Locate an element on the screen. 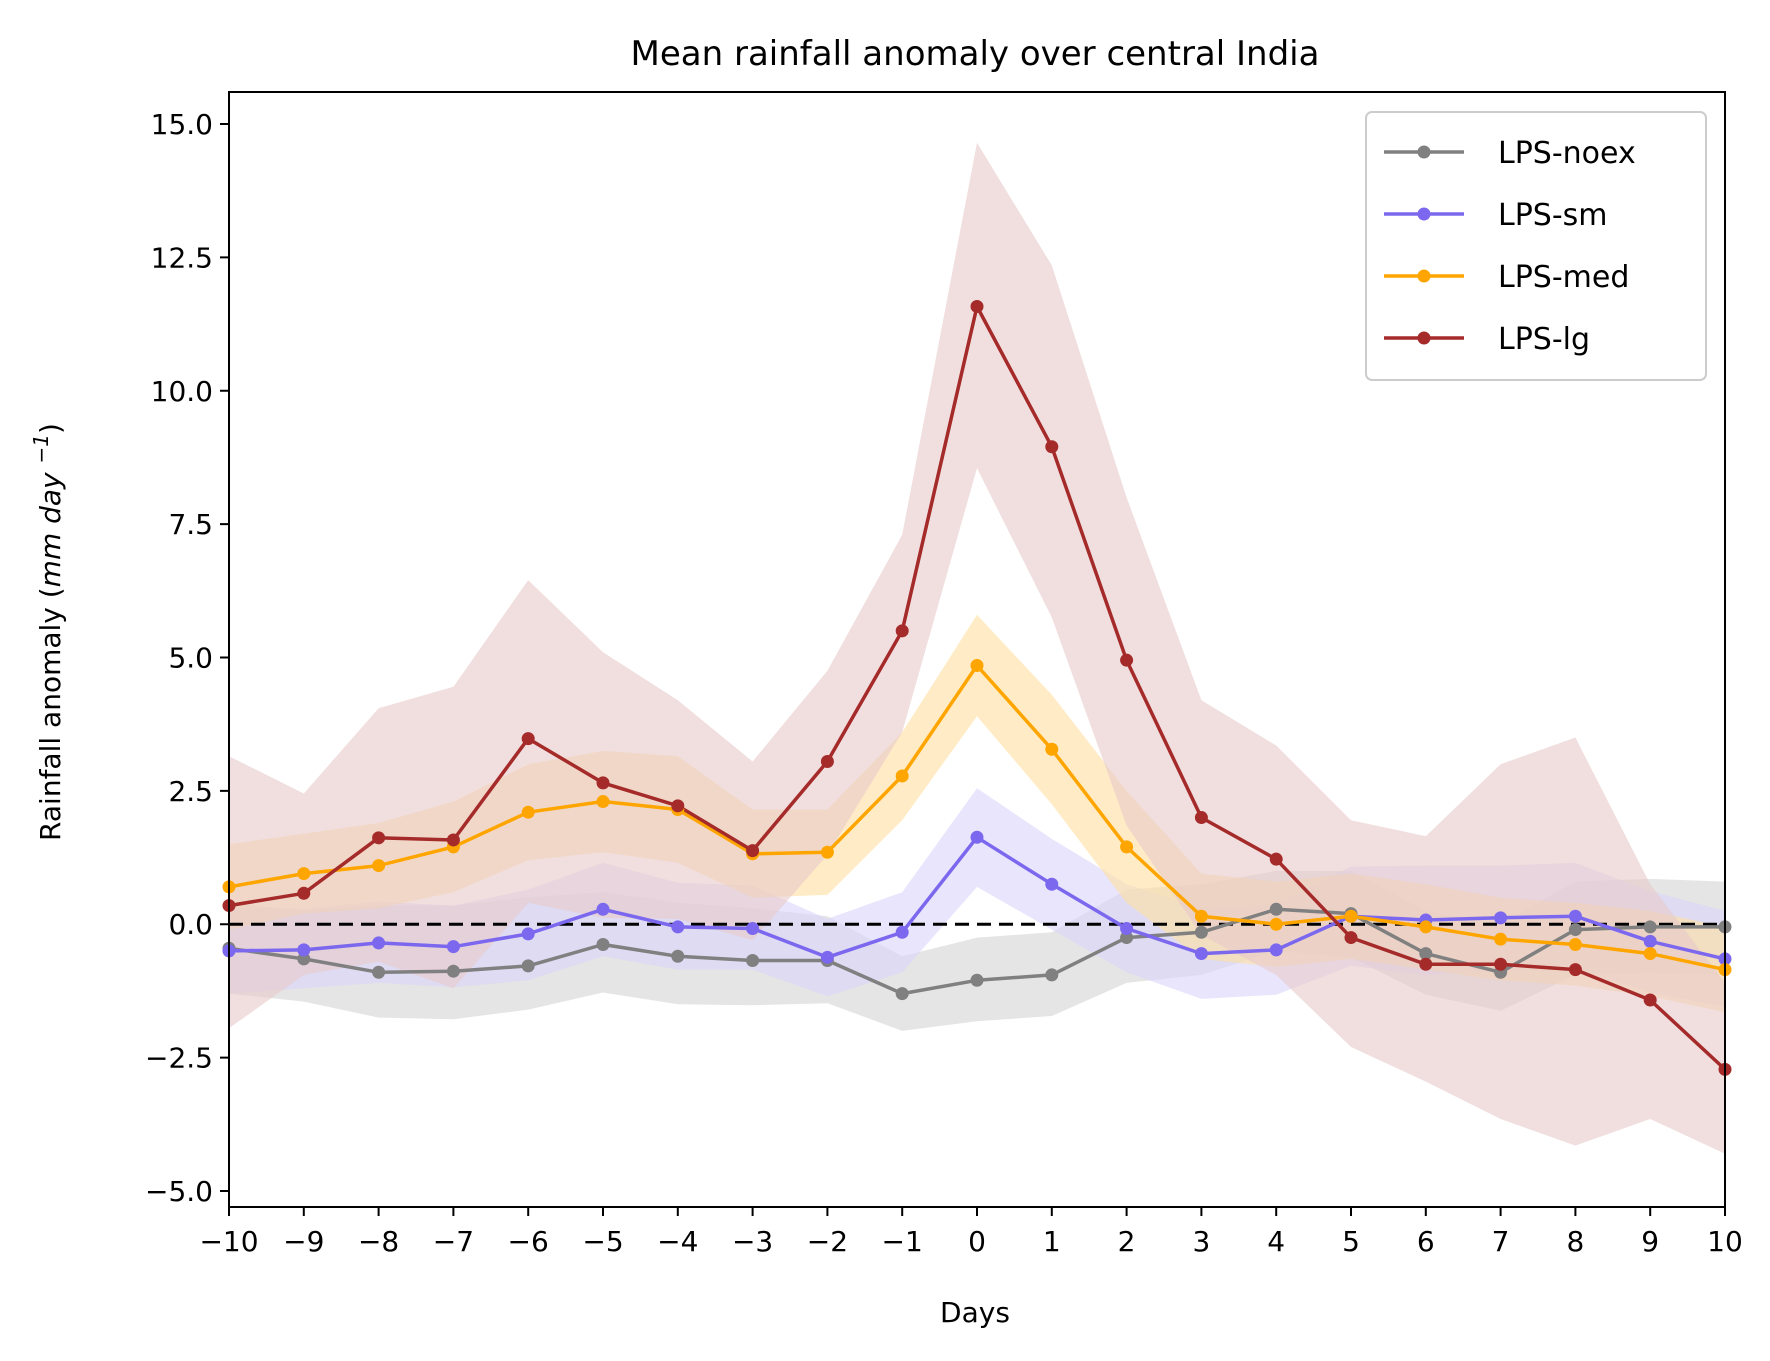  x-tick-label: −3 is located at coordinates (752, 1241).